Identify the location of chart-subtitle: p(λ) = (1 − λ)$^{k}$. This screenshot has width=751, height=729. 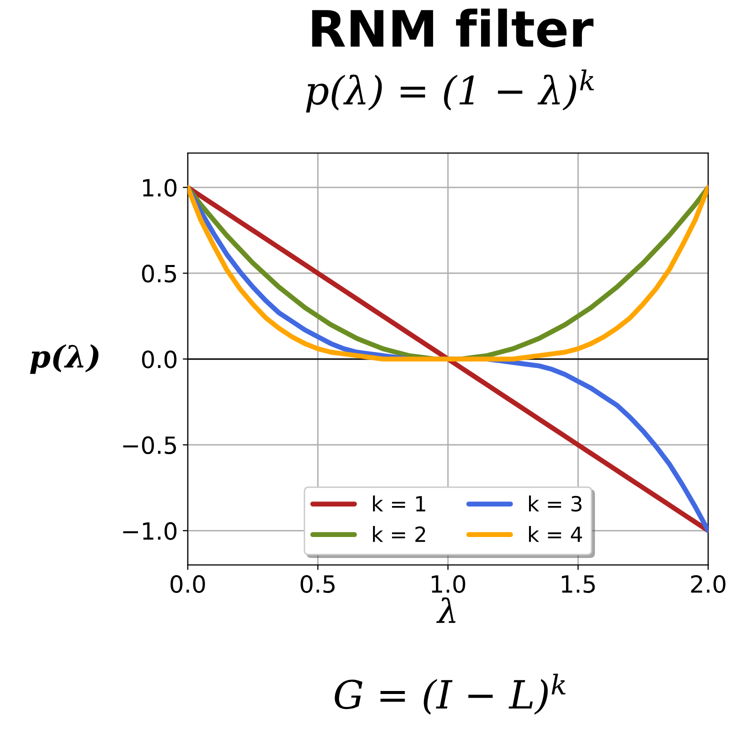
(450, 91).